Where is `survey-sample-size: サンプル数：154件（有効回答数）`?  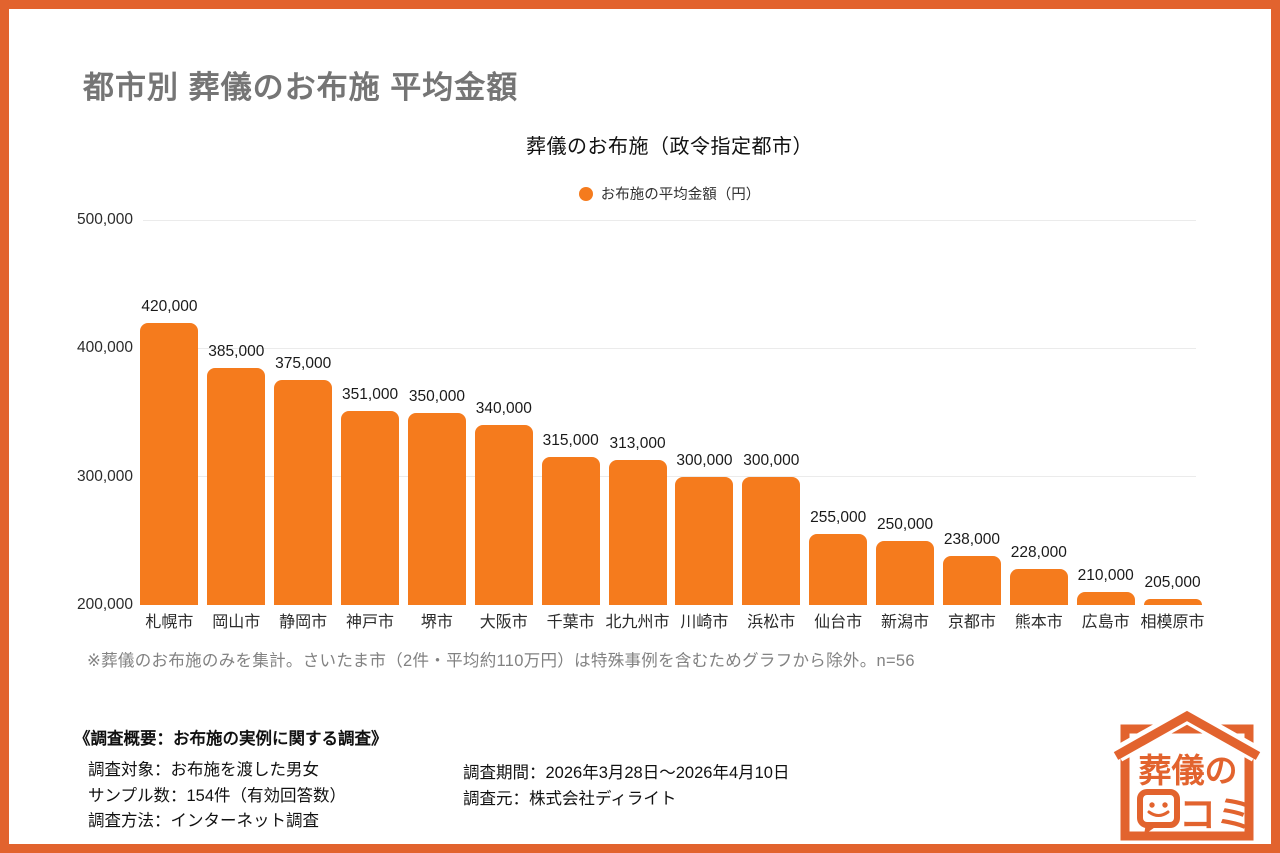 survey-sample-size: サンプル数：154件（有効回答数） is located at coordinates (217, 795).